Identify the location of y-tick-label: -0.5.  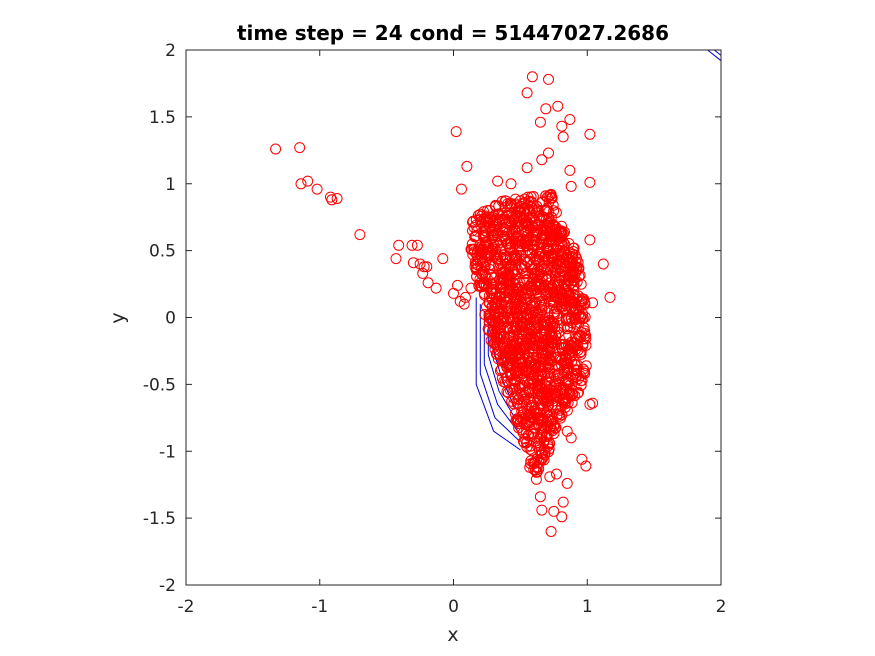
(159, 385).